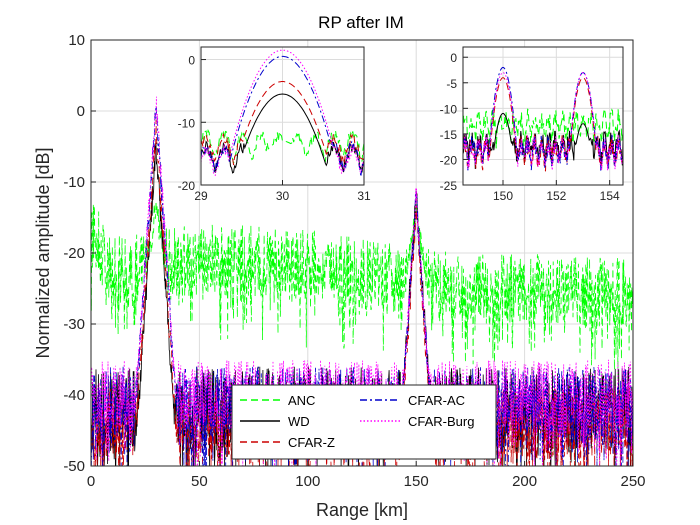  I want to click on main-xtick-label-0: 0, so click(91, 481).